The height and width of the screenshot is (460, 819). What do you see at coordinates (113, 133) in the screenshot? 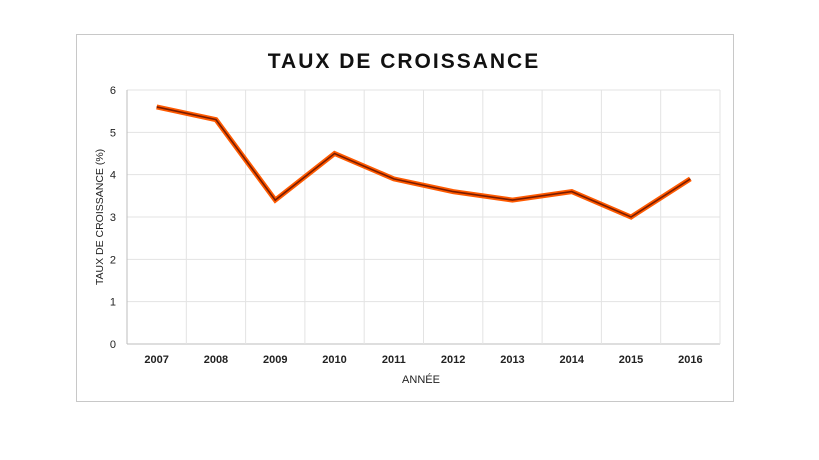
I see `y-tick-label: 5` at bounding box center [113, 133].